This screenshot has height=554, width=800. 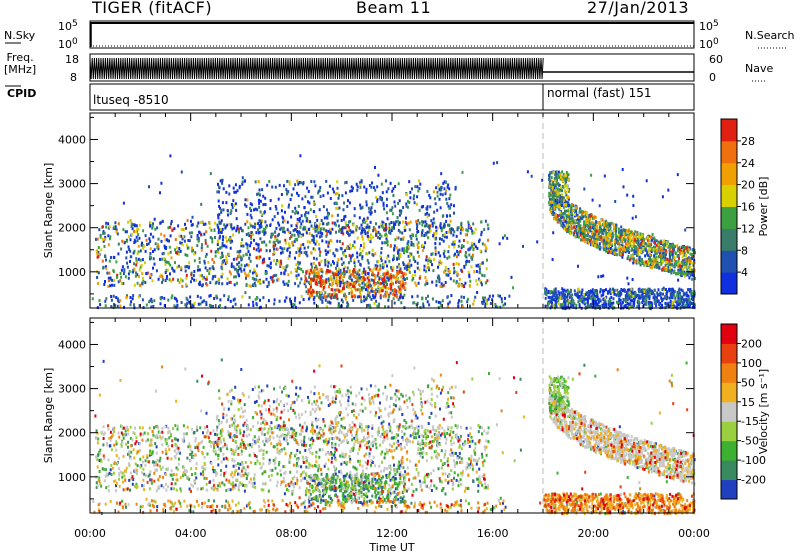 I want to click on nsky-label: N.Sky, so click(x=20, y=35).